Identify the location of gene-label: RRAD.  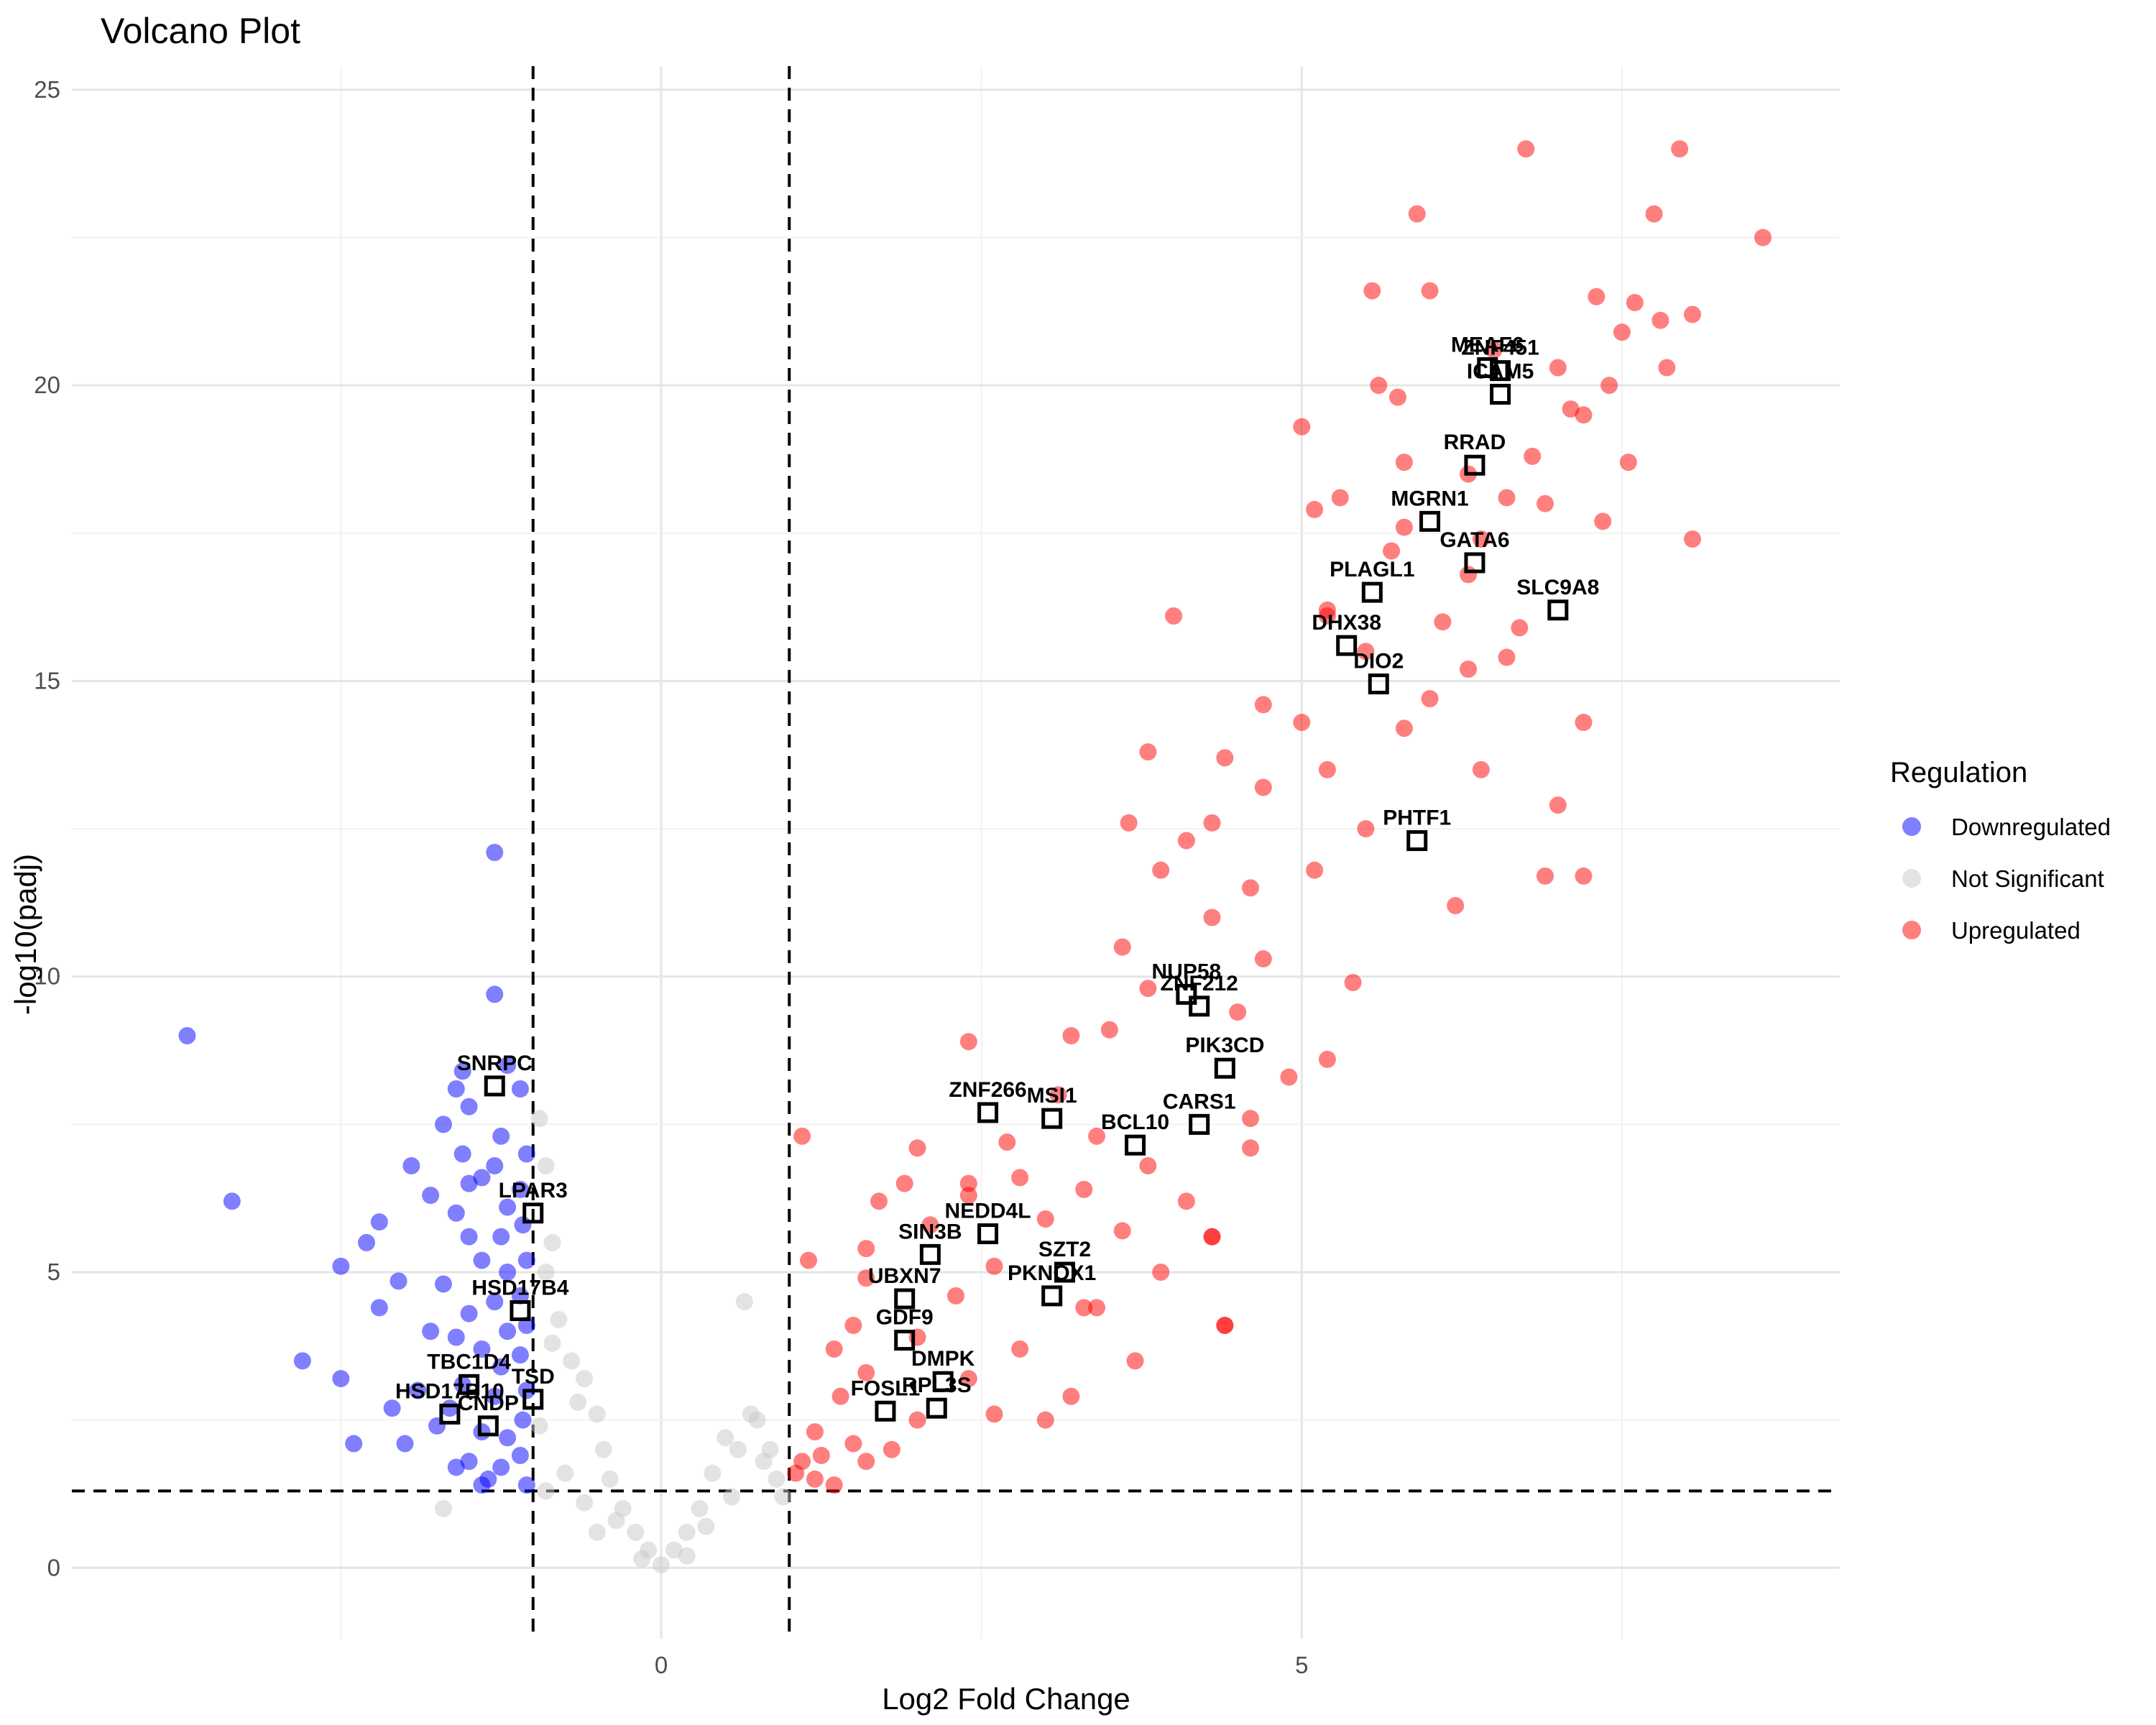
(1475, 442).